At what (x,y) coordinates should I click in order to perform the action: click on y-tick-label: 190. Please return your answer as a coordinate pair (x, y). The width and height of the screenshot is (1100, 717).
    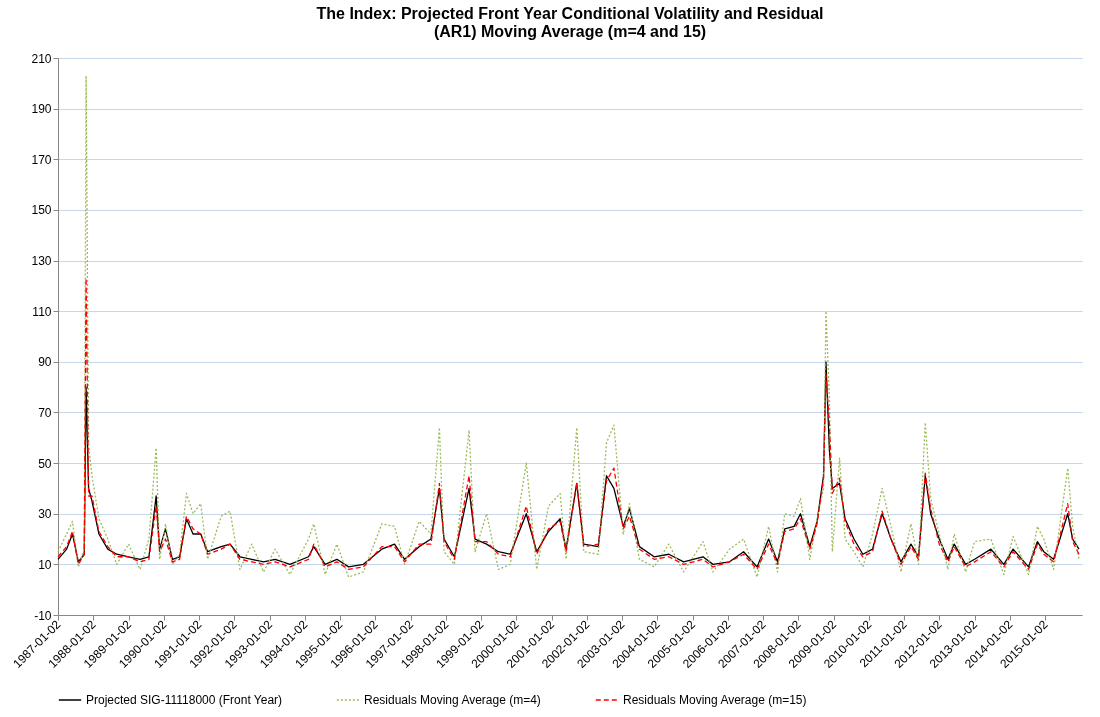
    Looking at the image, I should click on (41, 109).